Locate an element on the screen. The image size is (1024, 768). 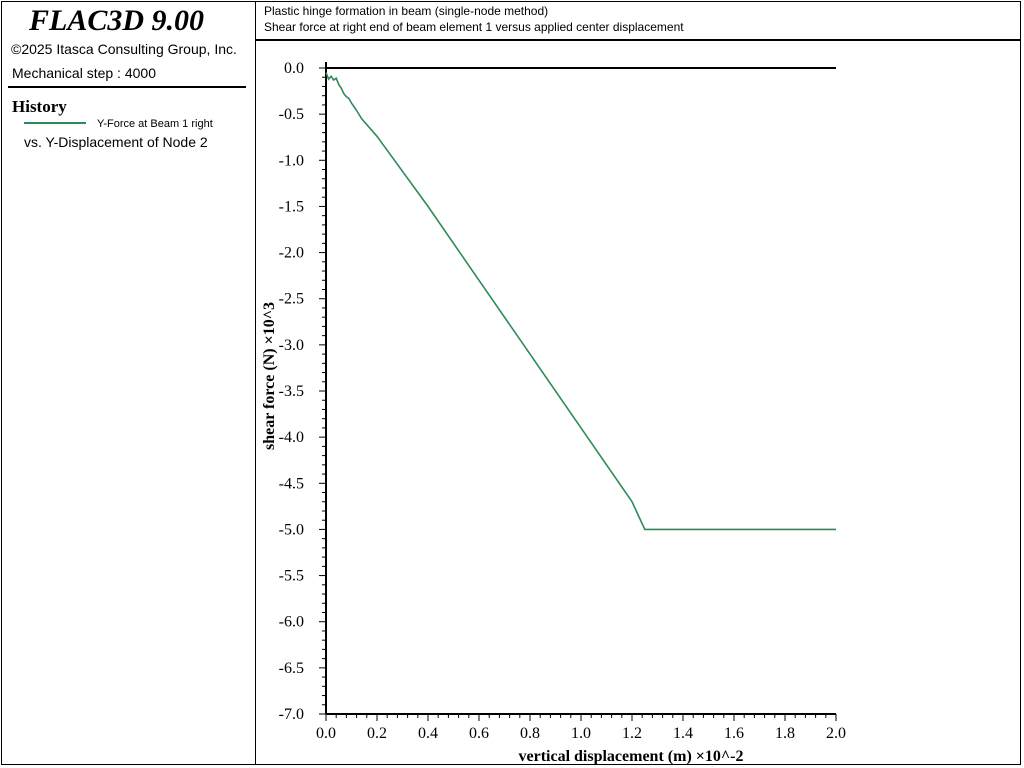
y-tick-label: -3.0 is located at coordinates (291, 345).